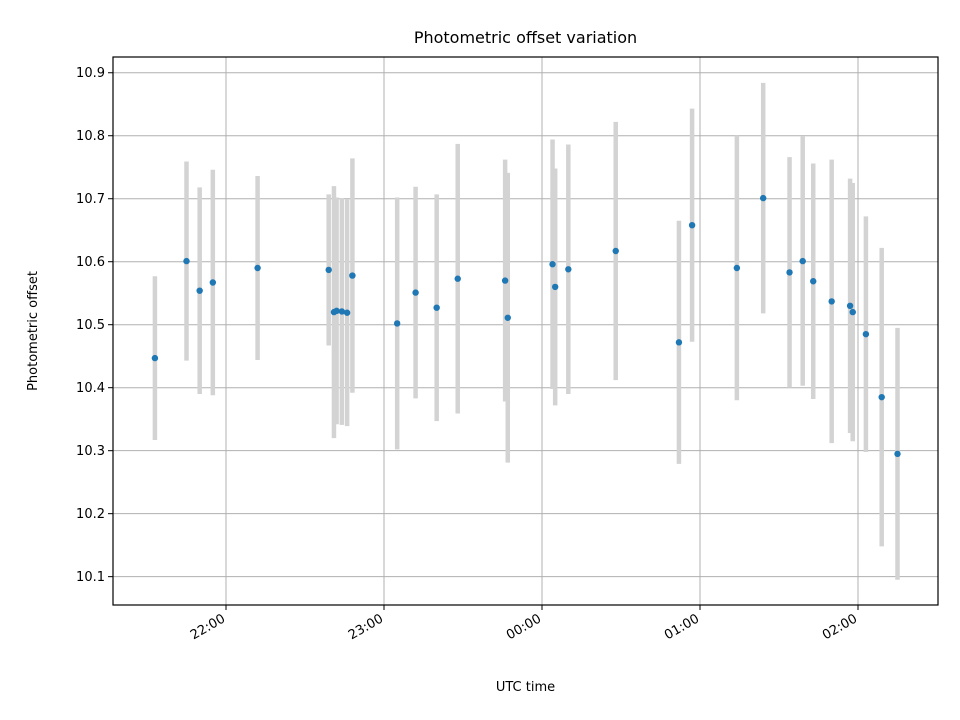 This screenshot has height=720, width=960. Describe the element at coordinates (525, 687) in the screenshot. I see `x-axis-label: UTC time` at that location.